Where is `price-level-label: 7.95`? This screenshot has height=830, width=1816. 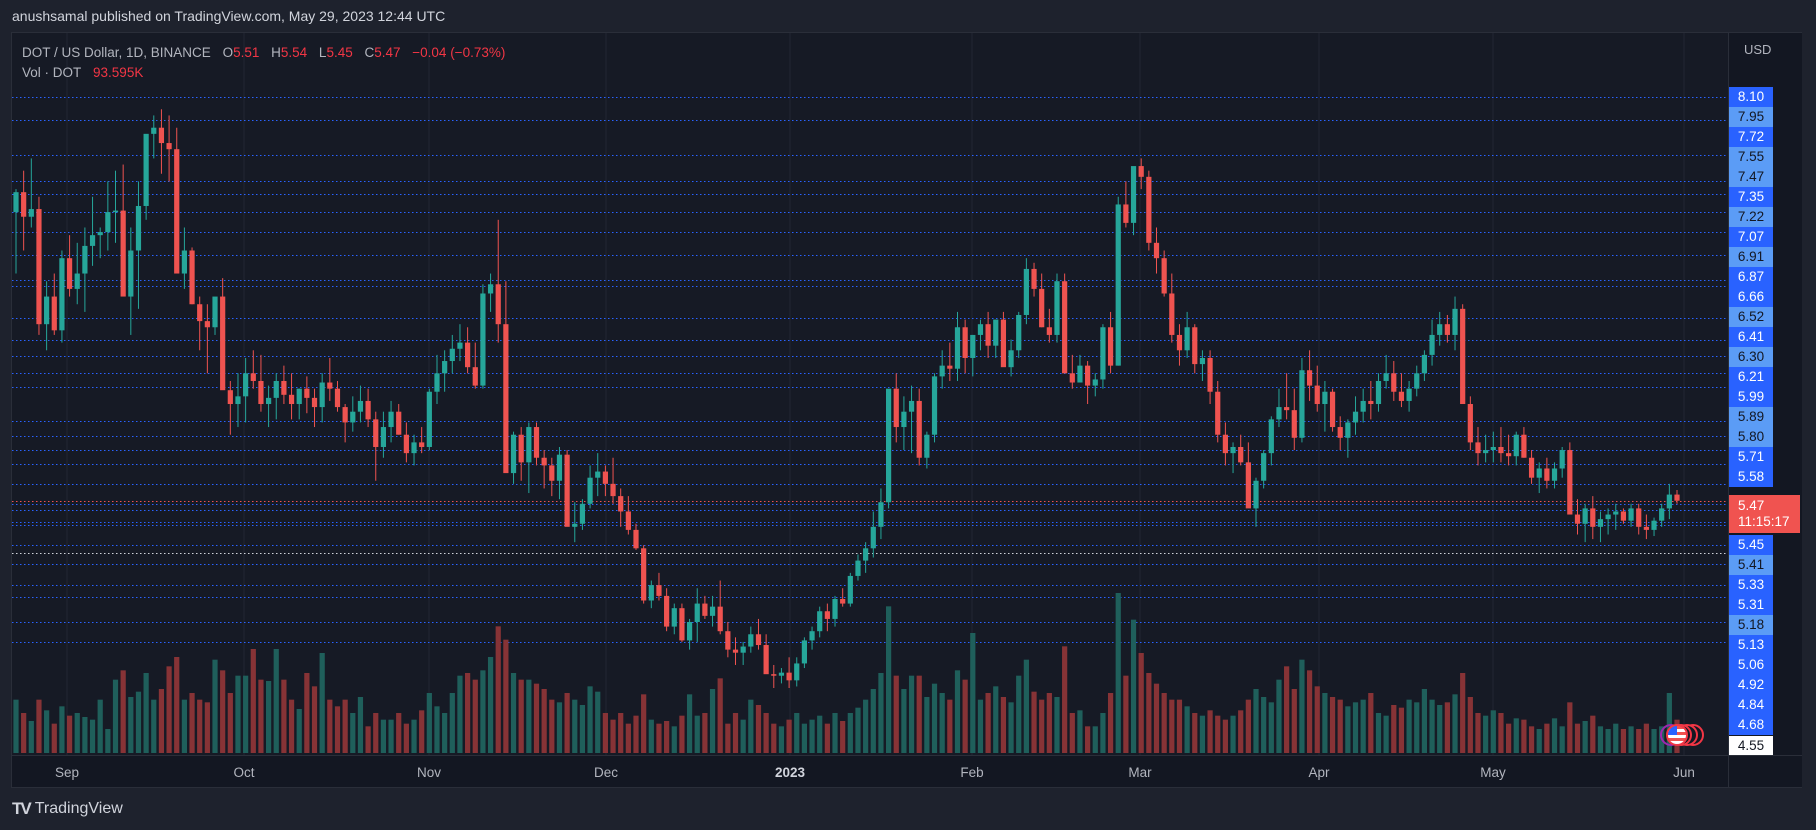
price-level-label: 7.95 is located at coordinates (1751, 117).